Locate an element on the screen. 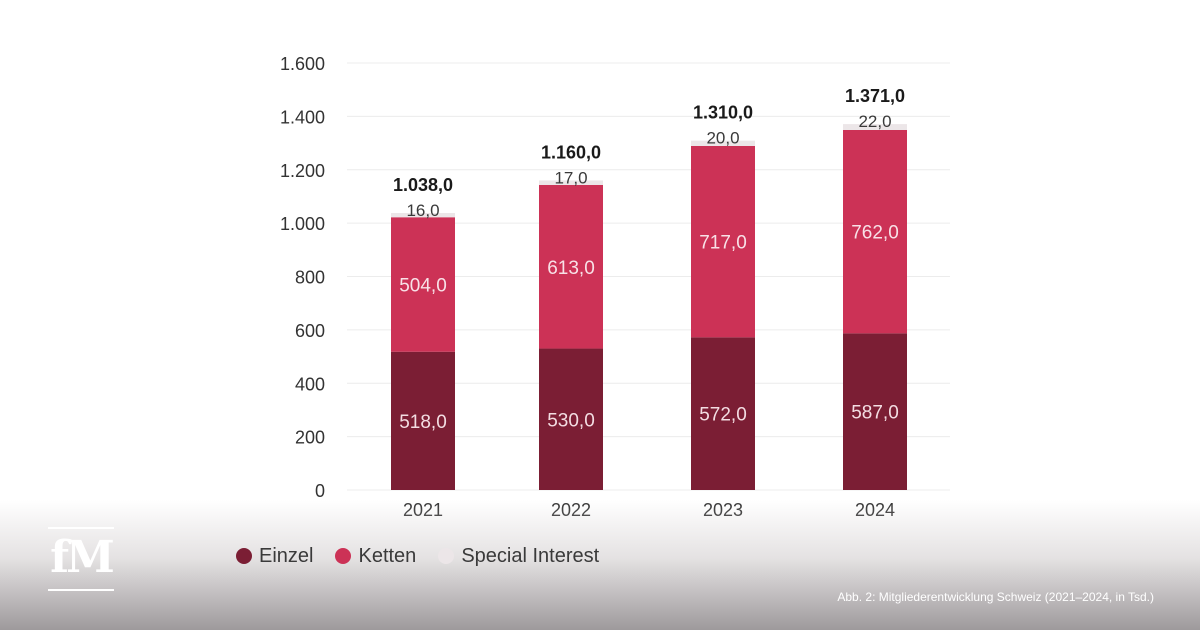  legend-dot-einzel is located at coordinates (244, 556).